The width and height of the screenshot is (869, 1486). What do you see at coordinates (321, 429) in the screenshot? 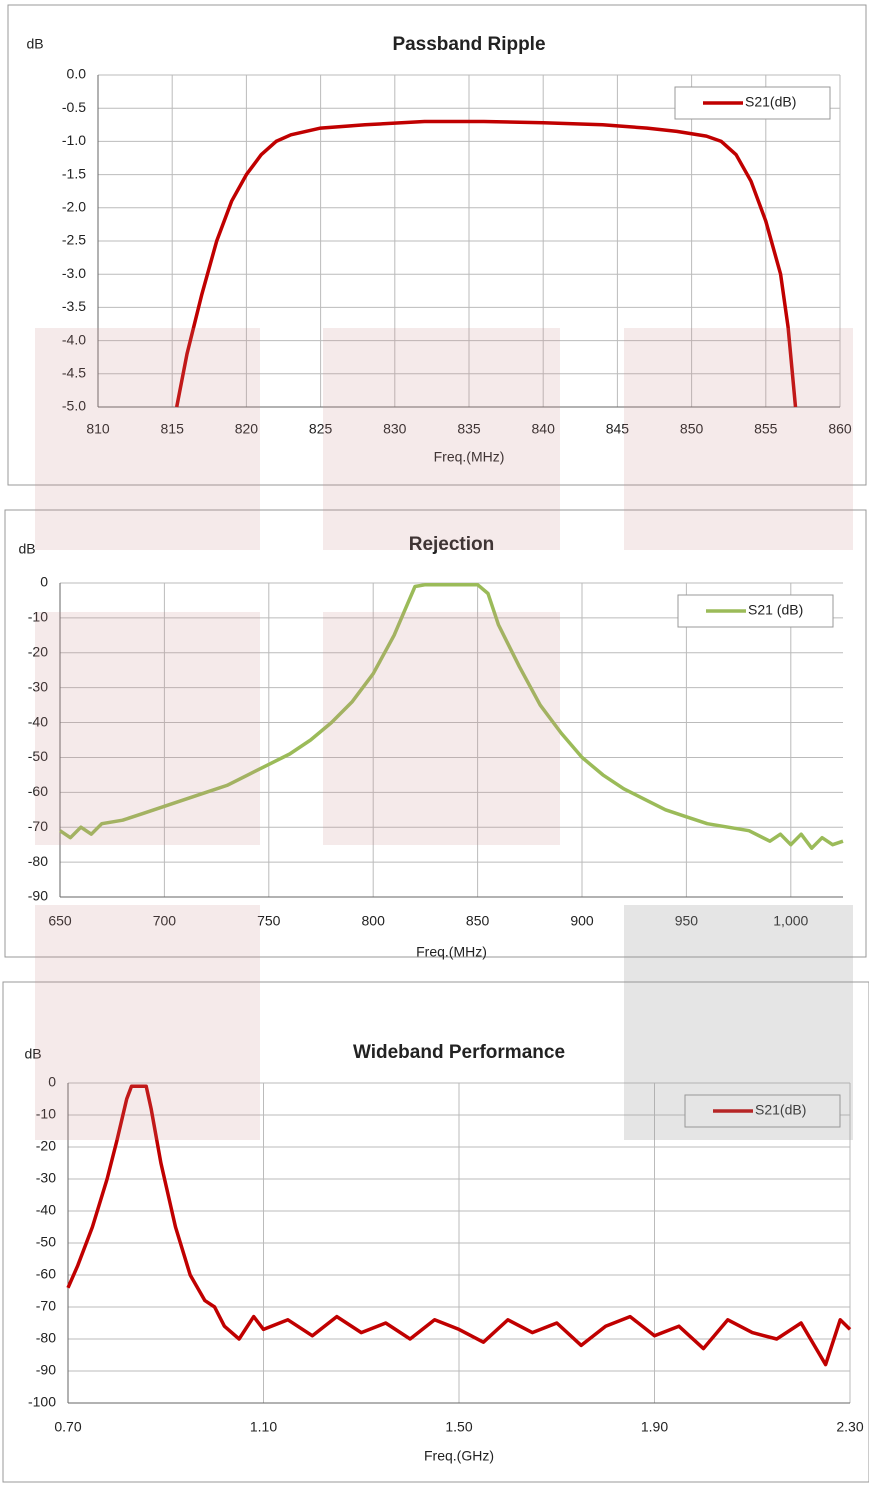
I see `x-tick-label: 825` at bounding box center [321, 429].